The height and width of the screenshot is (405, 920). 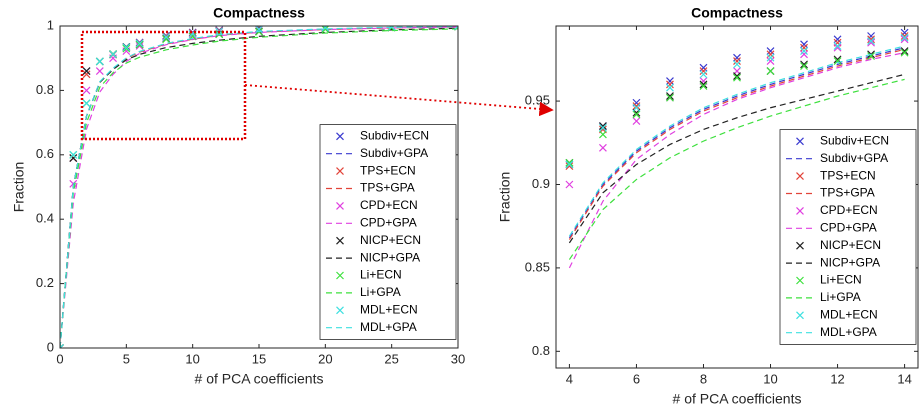 I want to click on x-tick-label: 4, so click(x=569, y=378).